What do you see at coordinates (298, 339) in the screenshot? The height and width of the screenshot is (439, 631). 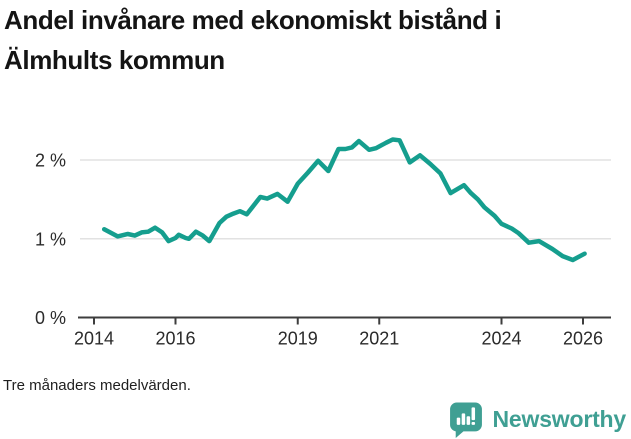 I see `svg-text: 2019` at bounding box center [298, 339].